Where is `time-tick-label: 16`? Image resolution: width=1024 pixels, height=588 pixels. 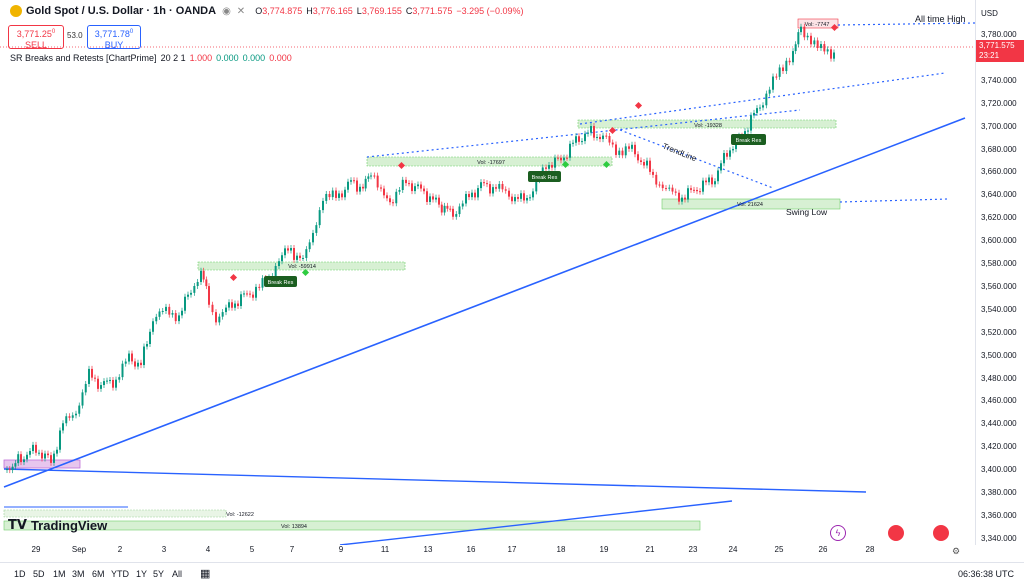
time-tick-label: 16 is located at coordinates (471, 549).